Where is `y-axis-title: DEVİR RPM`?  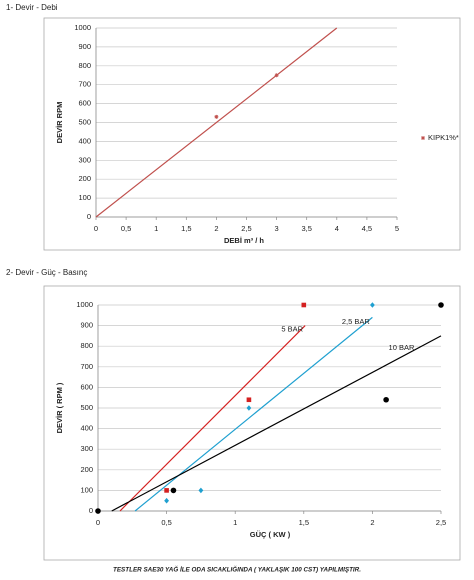 y-axis-title: DEVİR RPM is located at coordinates (59, 123).